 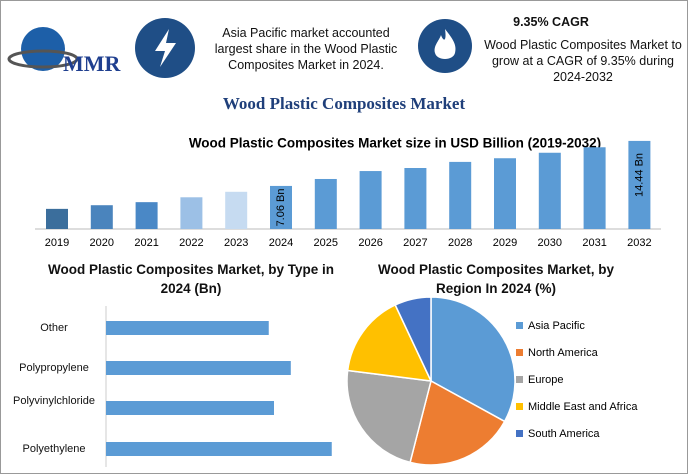 I want to click on lightning-icon, so click(x=165, y=48).